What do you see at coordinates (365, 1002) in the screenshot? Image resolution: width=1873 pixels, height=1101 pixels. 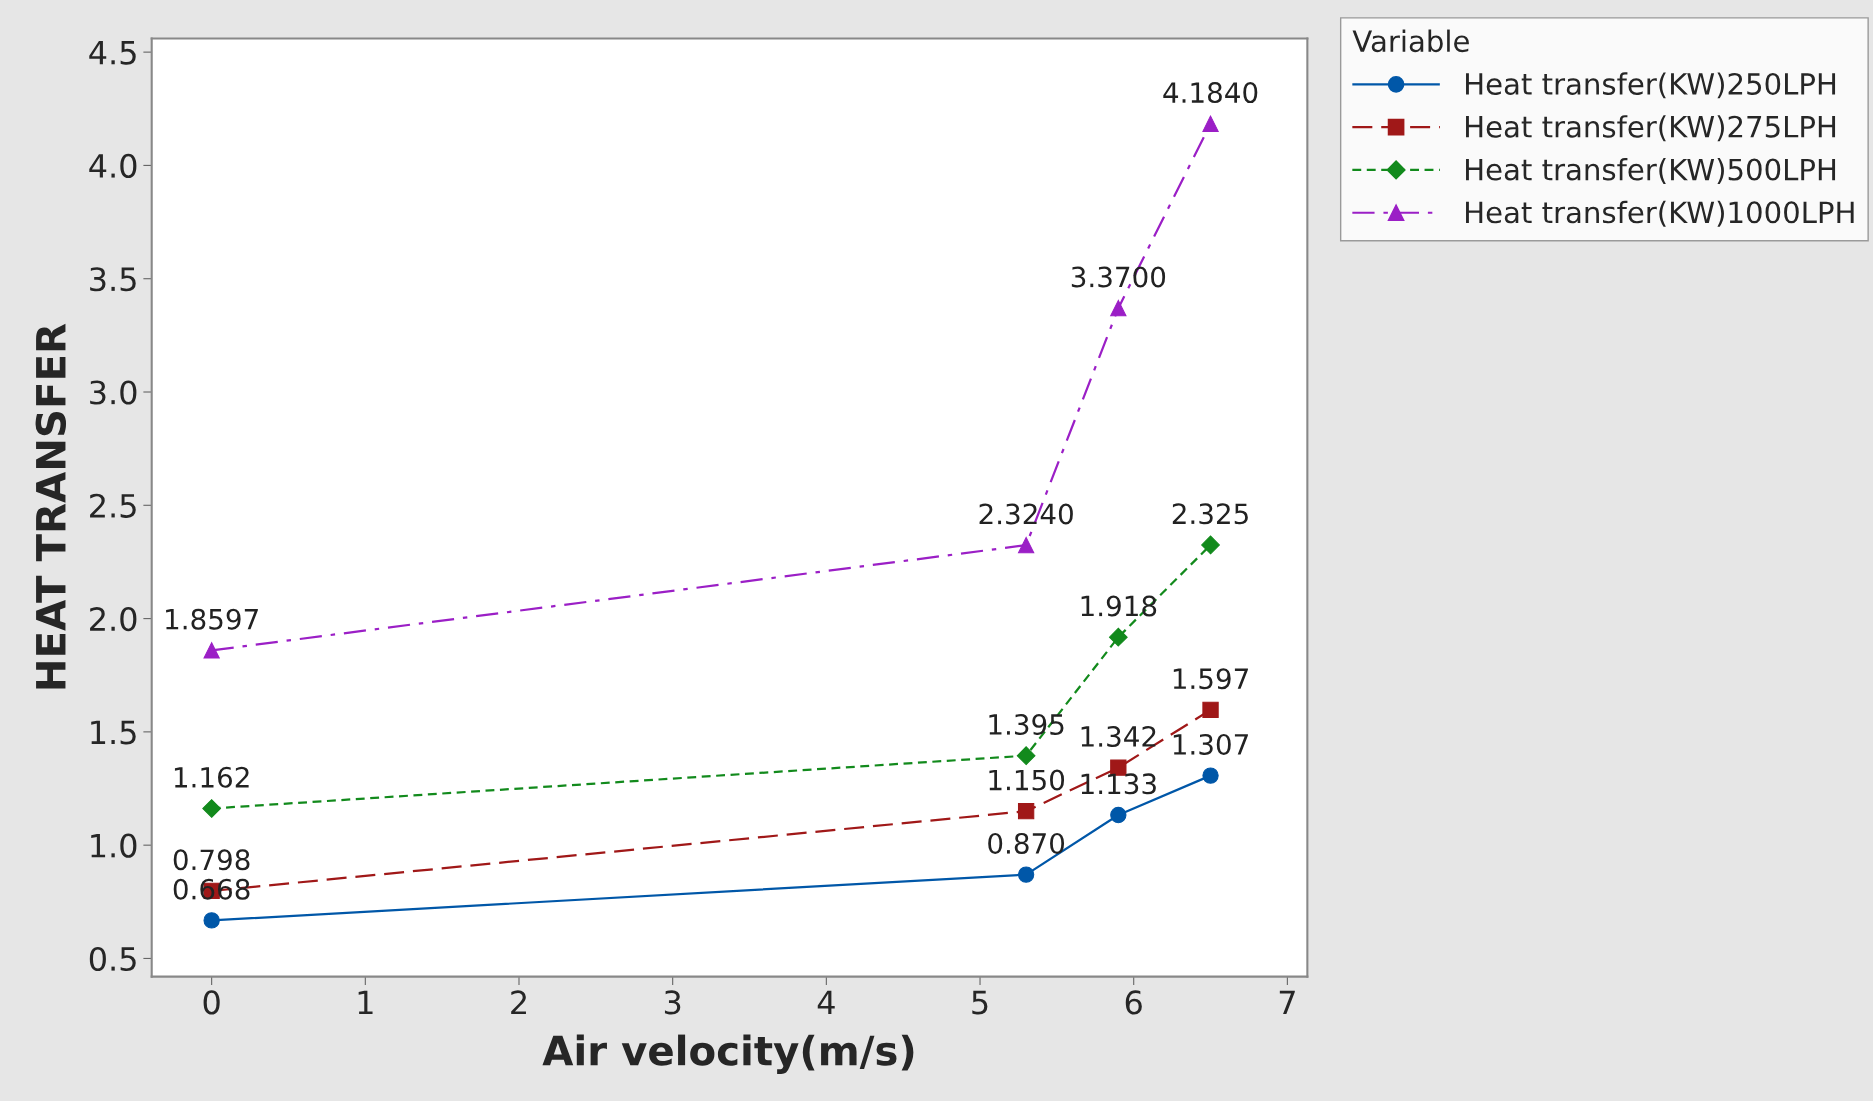 I see `x-tick-label: 1` at bounding box center [365, 1002].